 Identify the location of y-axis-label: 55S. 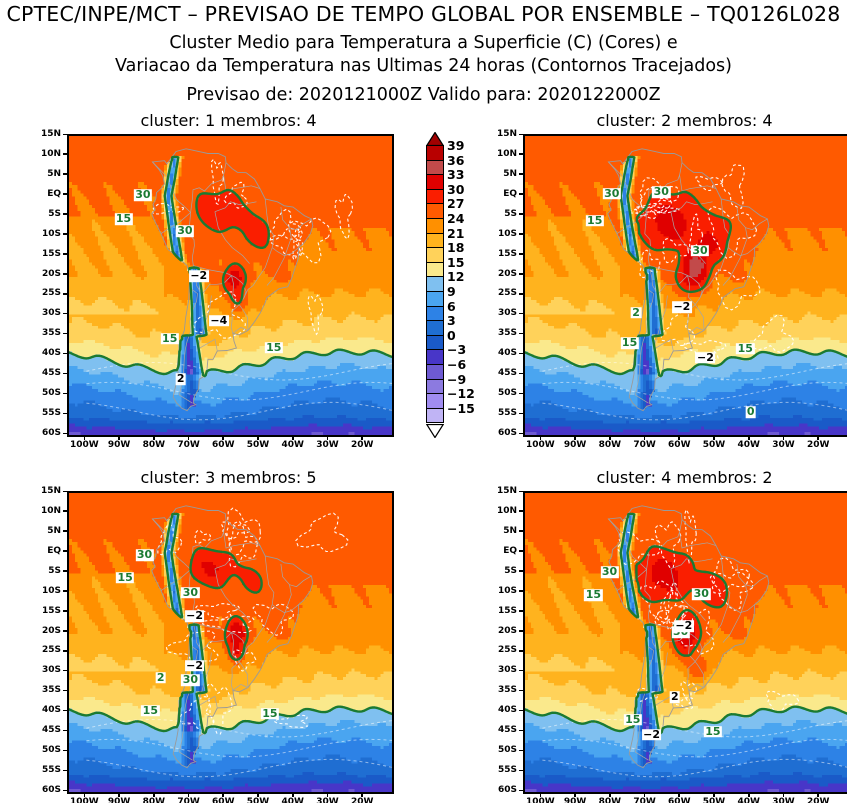
(51, 770).